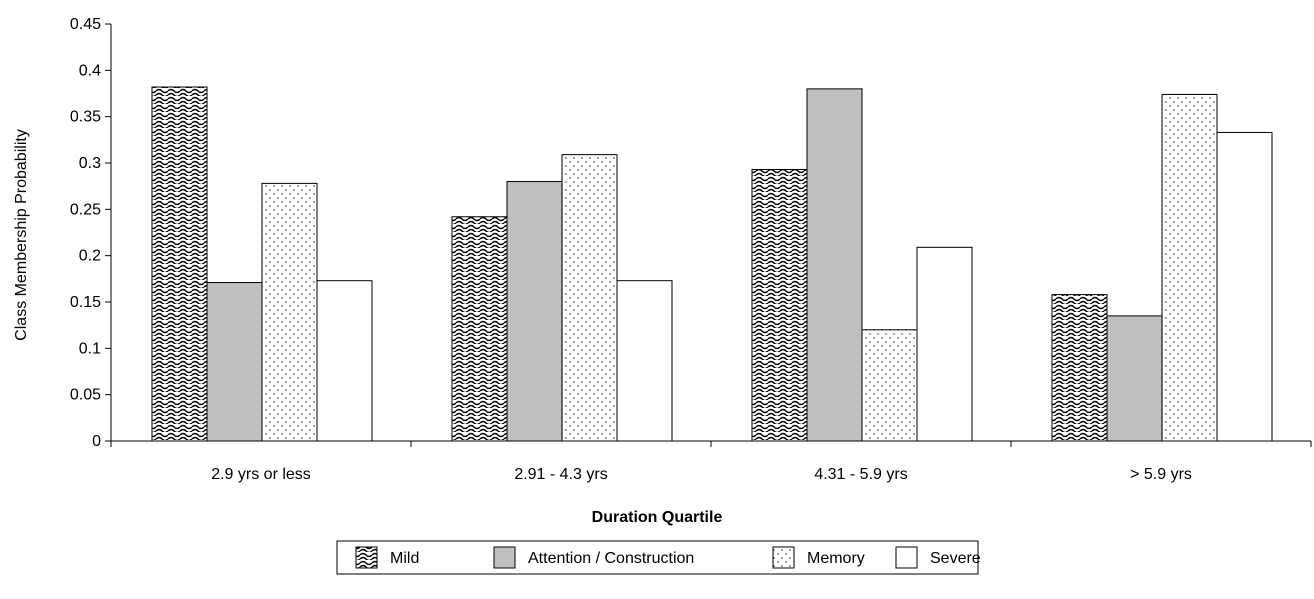 The height and width of the screenshot is (599, 1314). What do you see at coordinates (90, 70) in the screenshot?
I see `y-tick-label: 0.4` at bounding box center [90, 70].